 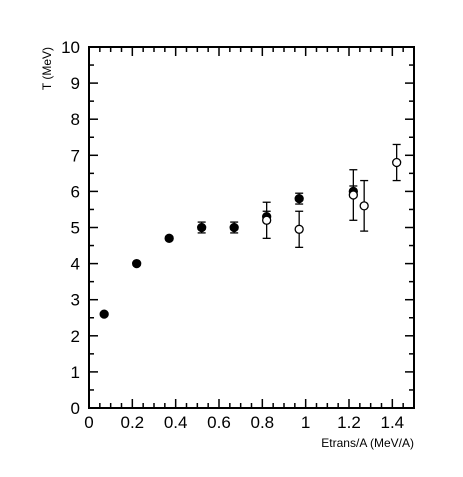 I want to click on y-tick-label: 9, so click(x=75, y=83).